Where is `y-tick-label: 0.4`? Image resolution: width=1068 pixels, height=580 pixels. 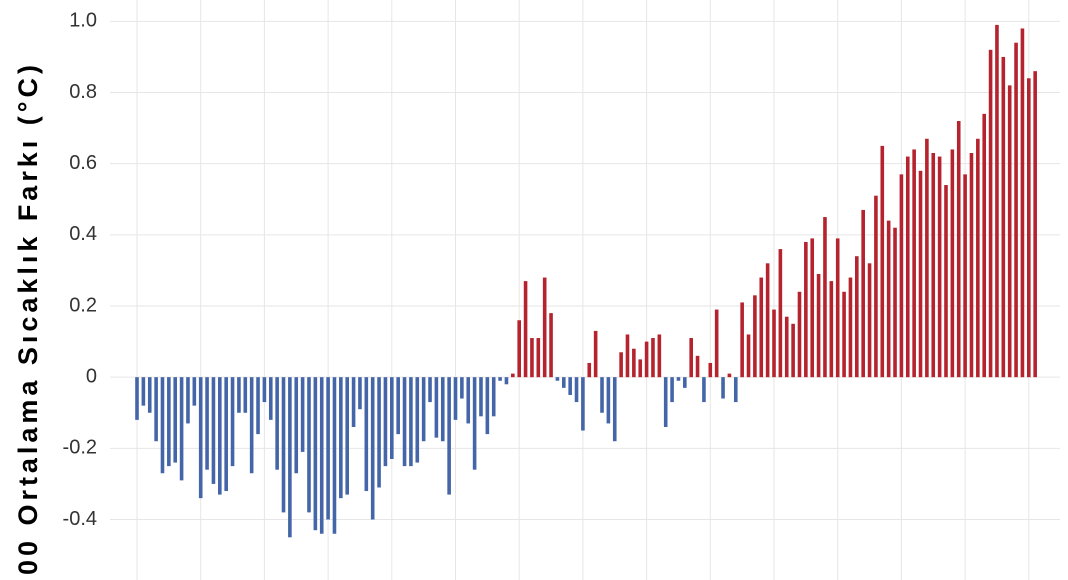
y-tick-label: 0.4 is located at coordinates (83, 234).